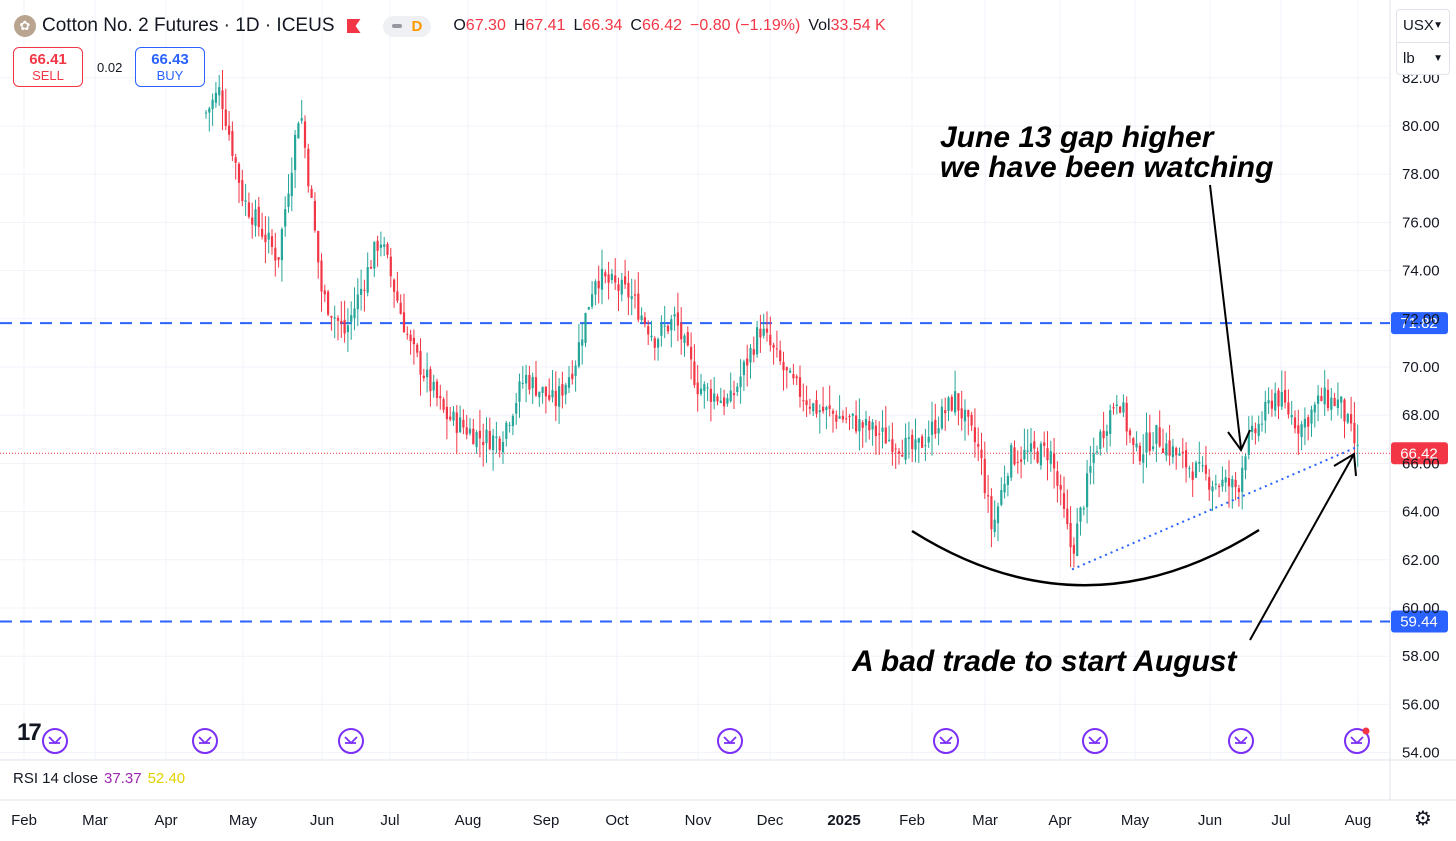 Image resolution: width=1456 pixels, height=841 pixels. Describe the element at coordinates (99, 778) in the screenshot. I see `rsi-legend: RSI 14 close 37.37 52.40` at that location.